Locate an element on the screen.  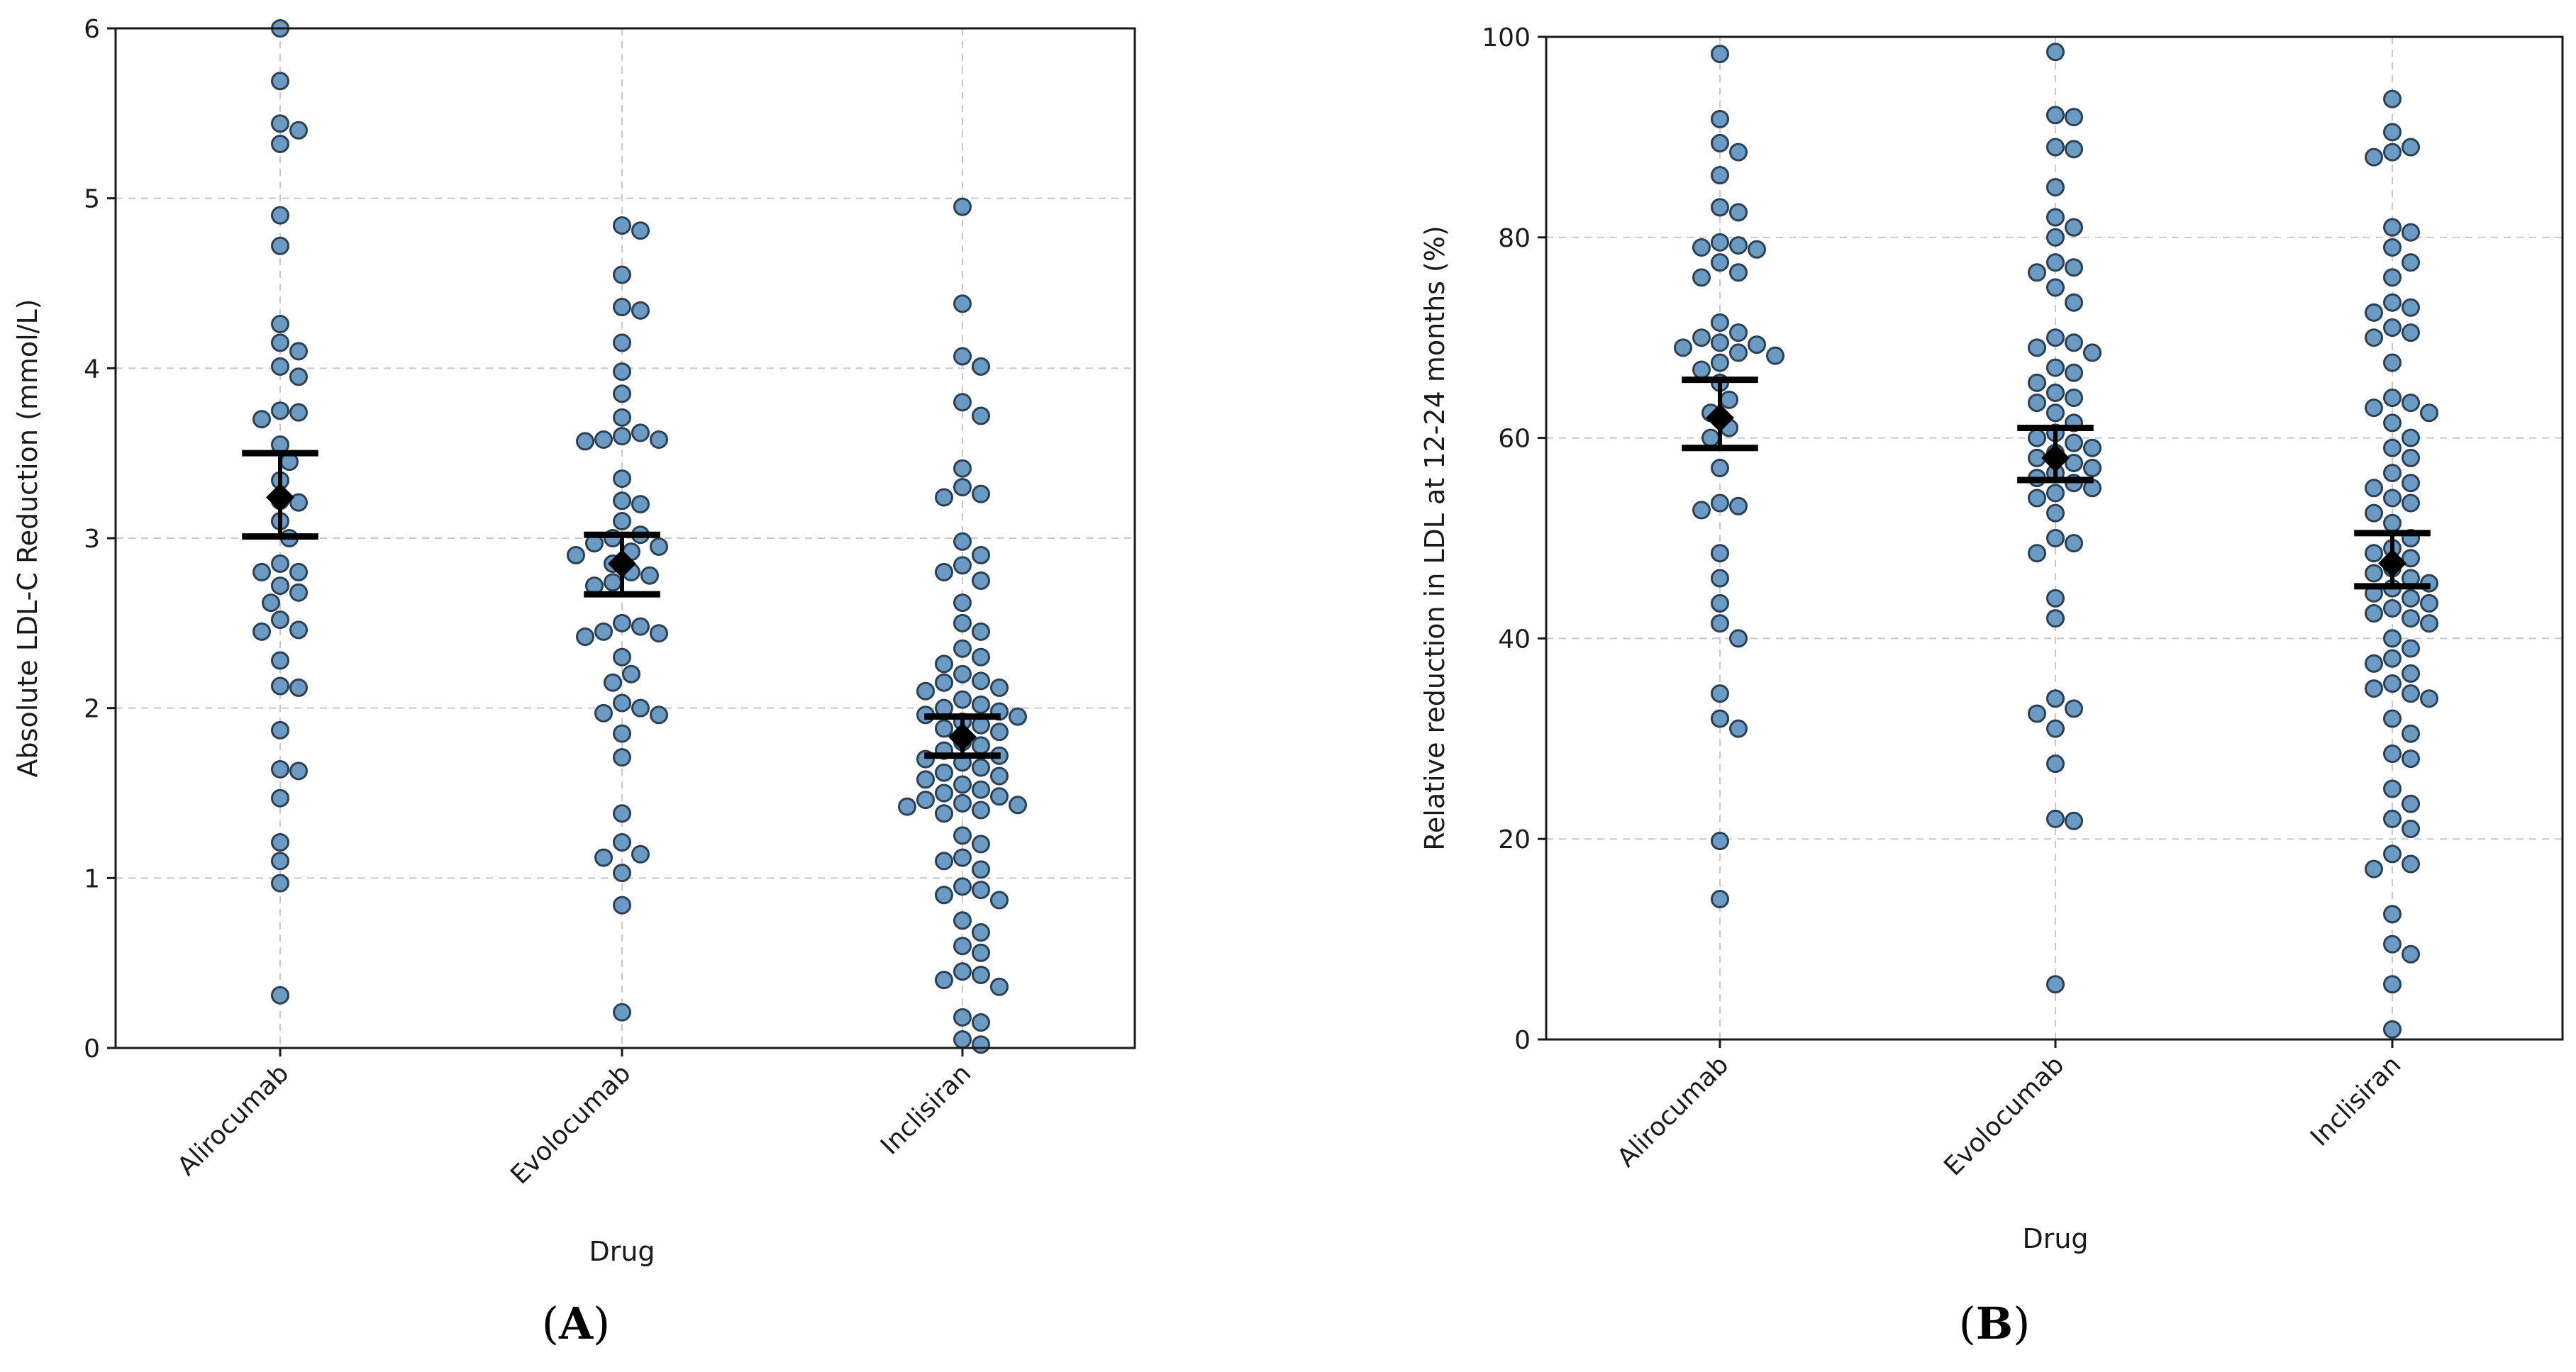
panel-a-ytick-label: 6 is located at coordinates (92, 30).